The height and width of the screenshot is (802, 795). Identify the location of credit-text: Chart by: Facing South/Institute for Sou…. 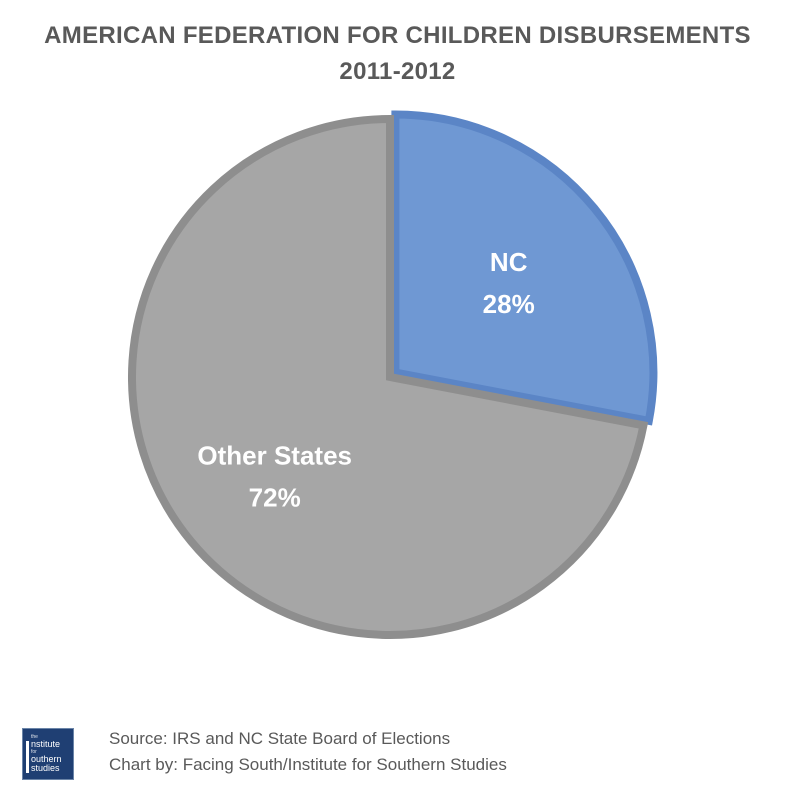
(308, 764).